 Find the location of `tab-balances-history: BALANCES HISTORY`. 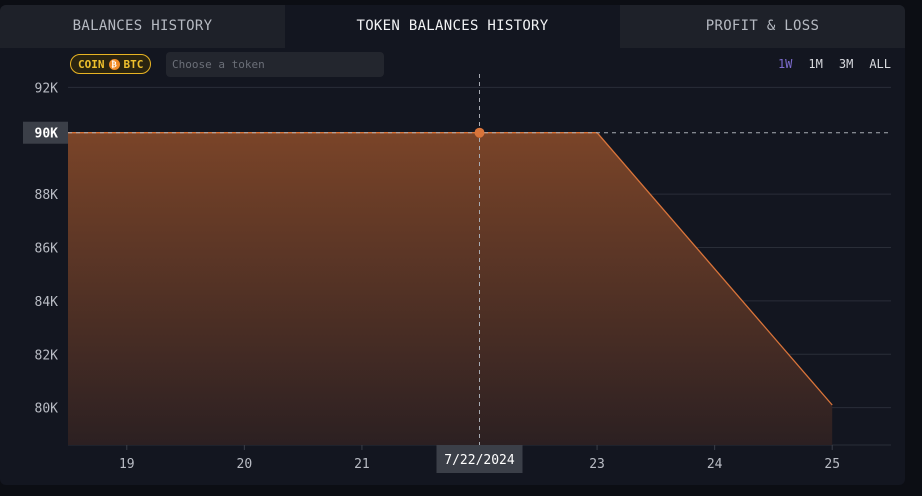

tab-balances-history: BALANCES HISTORY is located at coordinates (142, 26).